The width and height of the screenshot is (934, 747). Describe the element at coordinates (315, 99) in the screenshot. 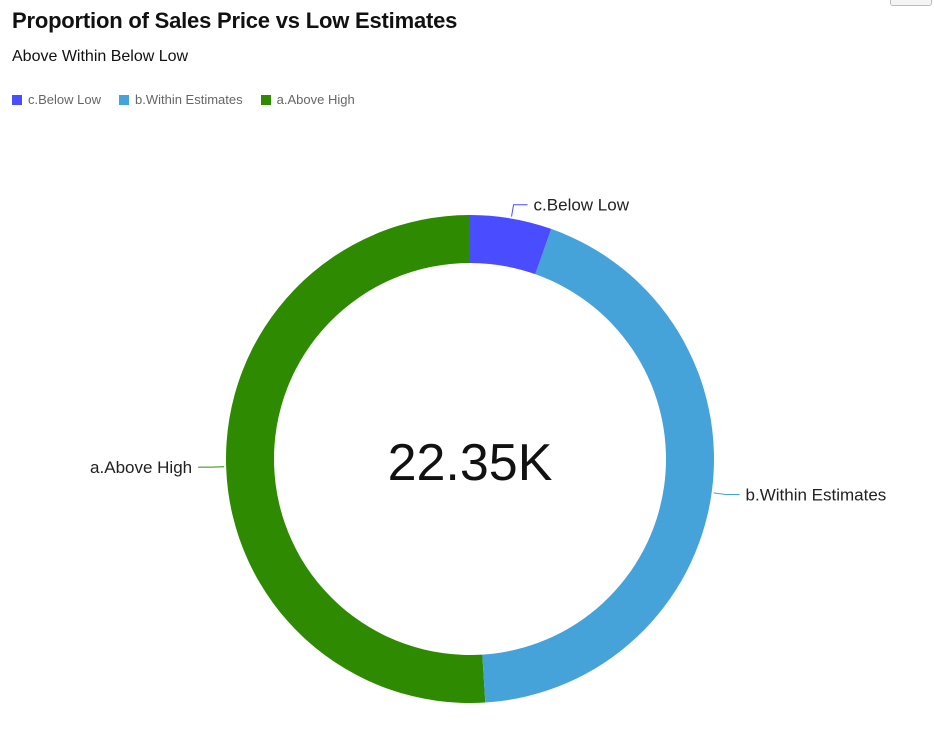

I see `legend-label: a.Above High` at that location.